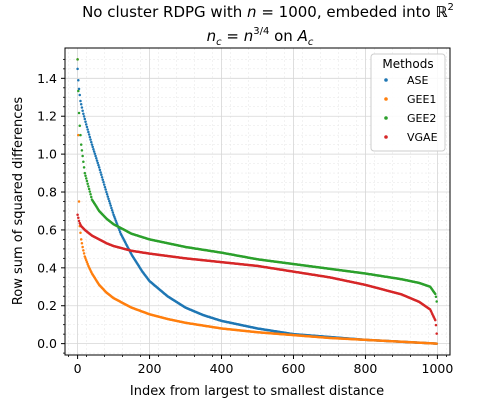 This screenshot has width=500, height=400. Describe the element at coordinates (421, 99) in the screenshot. I see `legend-label-gee1: GEE1` at that location.